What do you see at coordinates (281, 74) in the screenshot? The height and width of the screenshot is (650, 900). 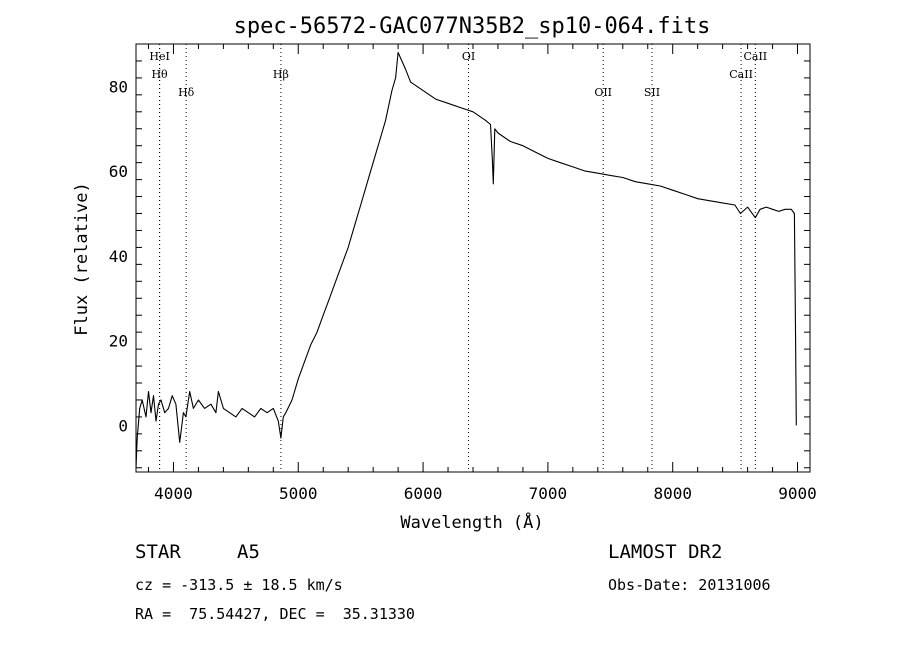 I see `line-label-3: Hβ` at bounding box center [281, 74].